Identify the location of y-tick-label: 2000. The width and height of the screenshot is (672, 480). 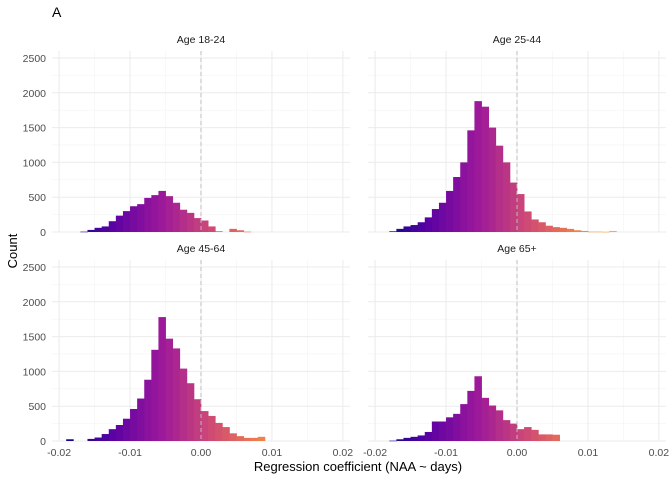
(35, 303).